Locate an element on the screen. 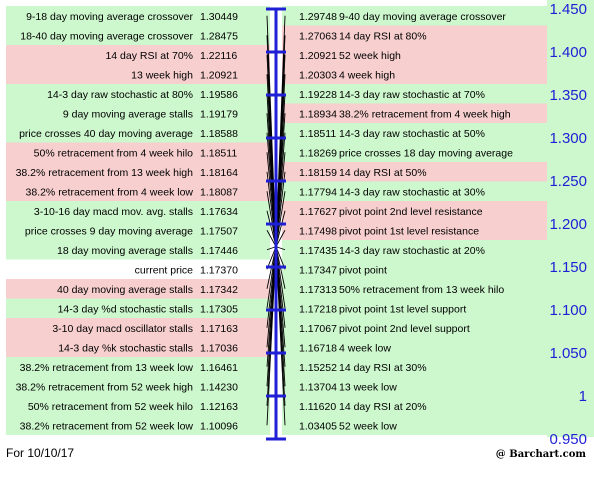  right-row-value: 1.16718 is located at coordinates (318, 348).